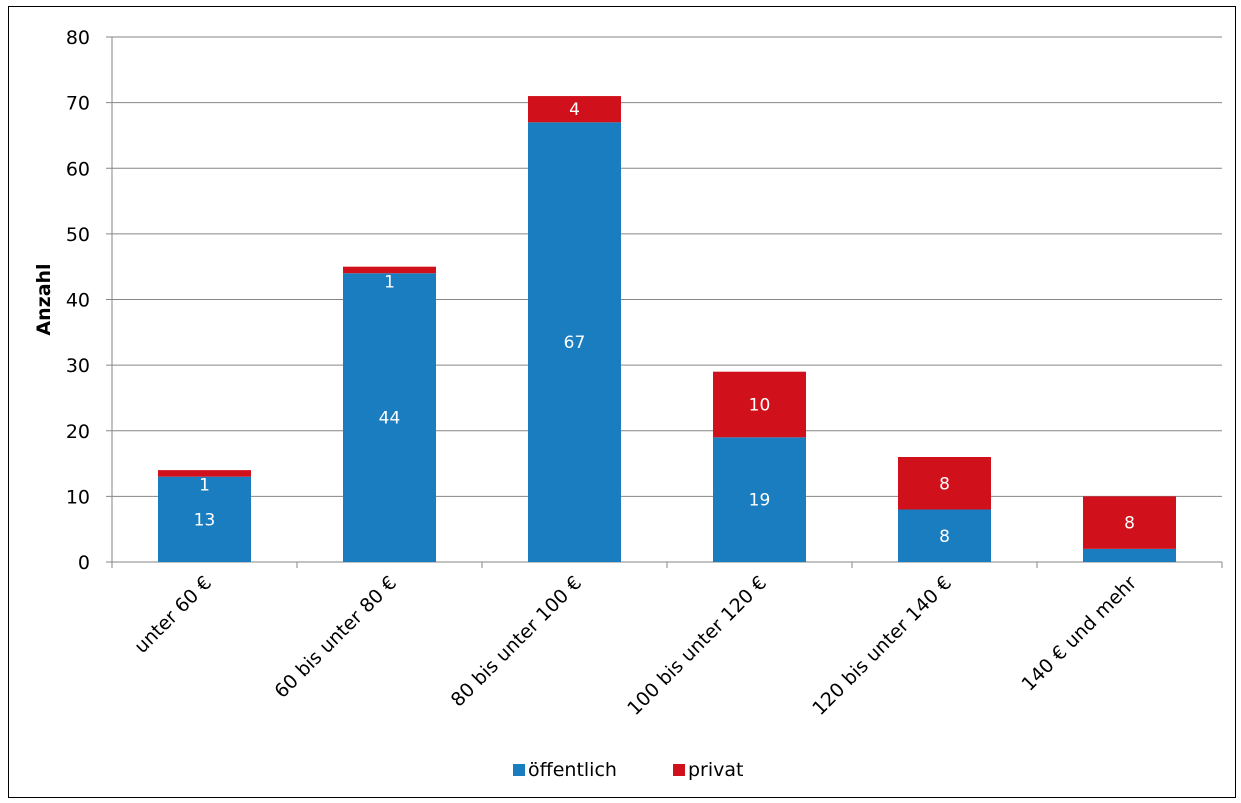 Image resolution: width=1241 pixels, height=803 pixels. Describe the element at coordinates (697, 646) in the screenshot. I see `x-category-label: 100 bis unter 120 €` at that location.